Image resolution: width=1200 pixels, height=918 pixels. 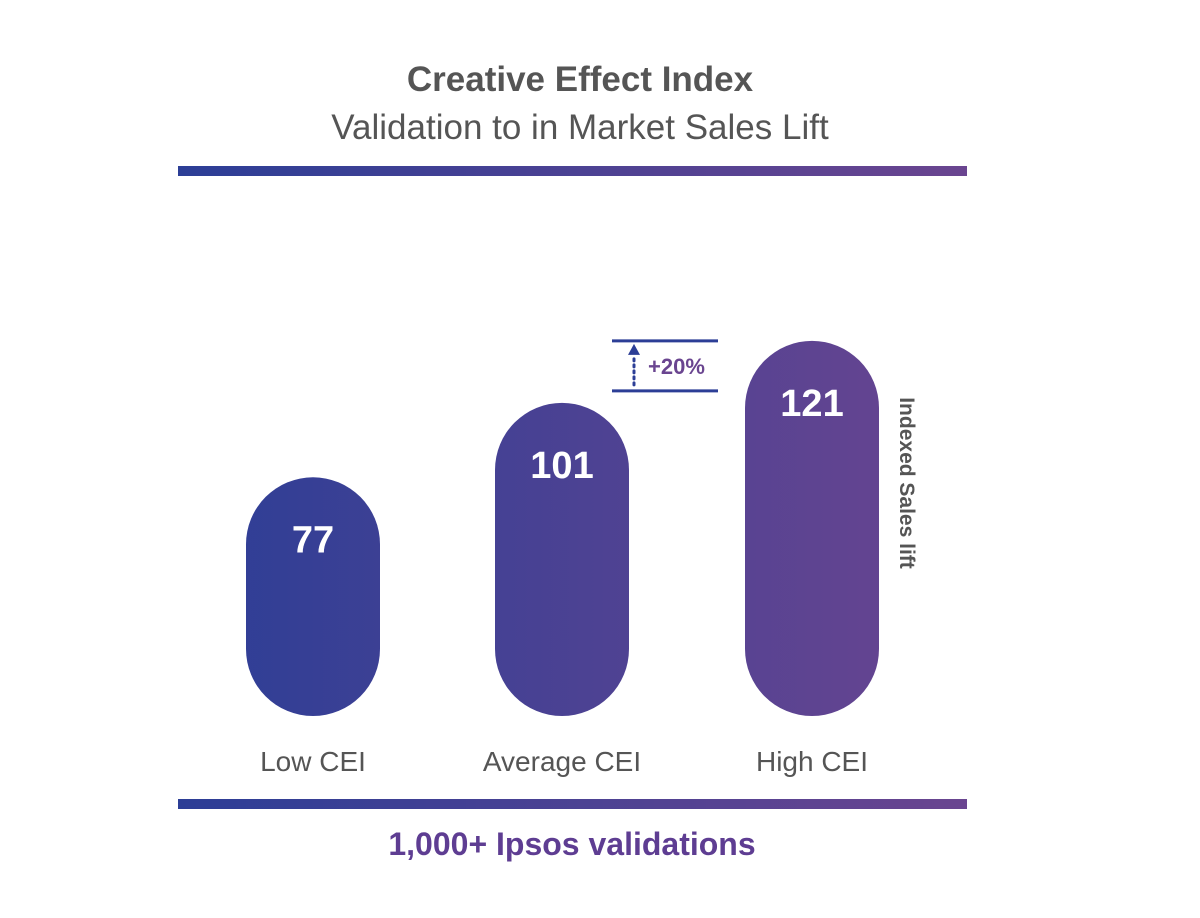 I want to click on category-label: Low CEI, so click(x=313, y=761).